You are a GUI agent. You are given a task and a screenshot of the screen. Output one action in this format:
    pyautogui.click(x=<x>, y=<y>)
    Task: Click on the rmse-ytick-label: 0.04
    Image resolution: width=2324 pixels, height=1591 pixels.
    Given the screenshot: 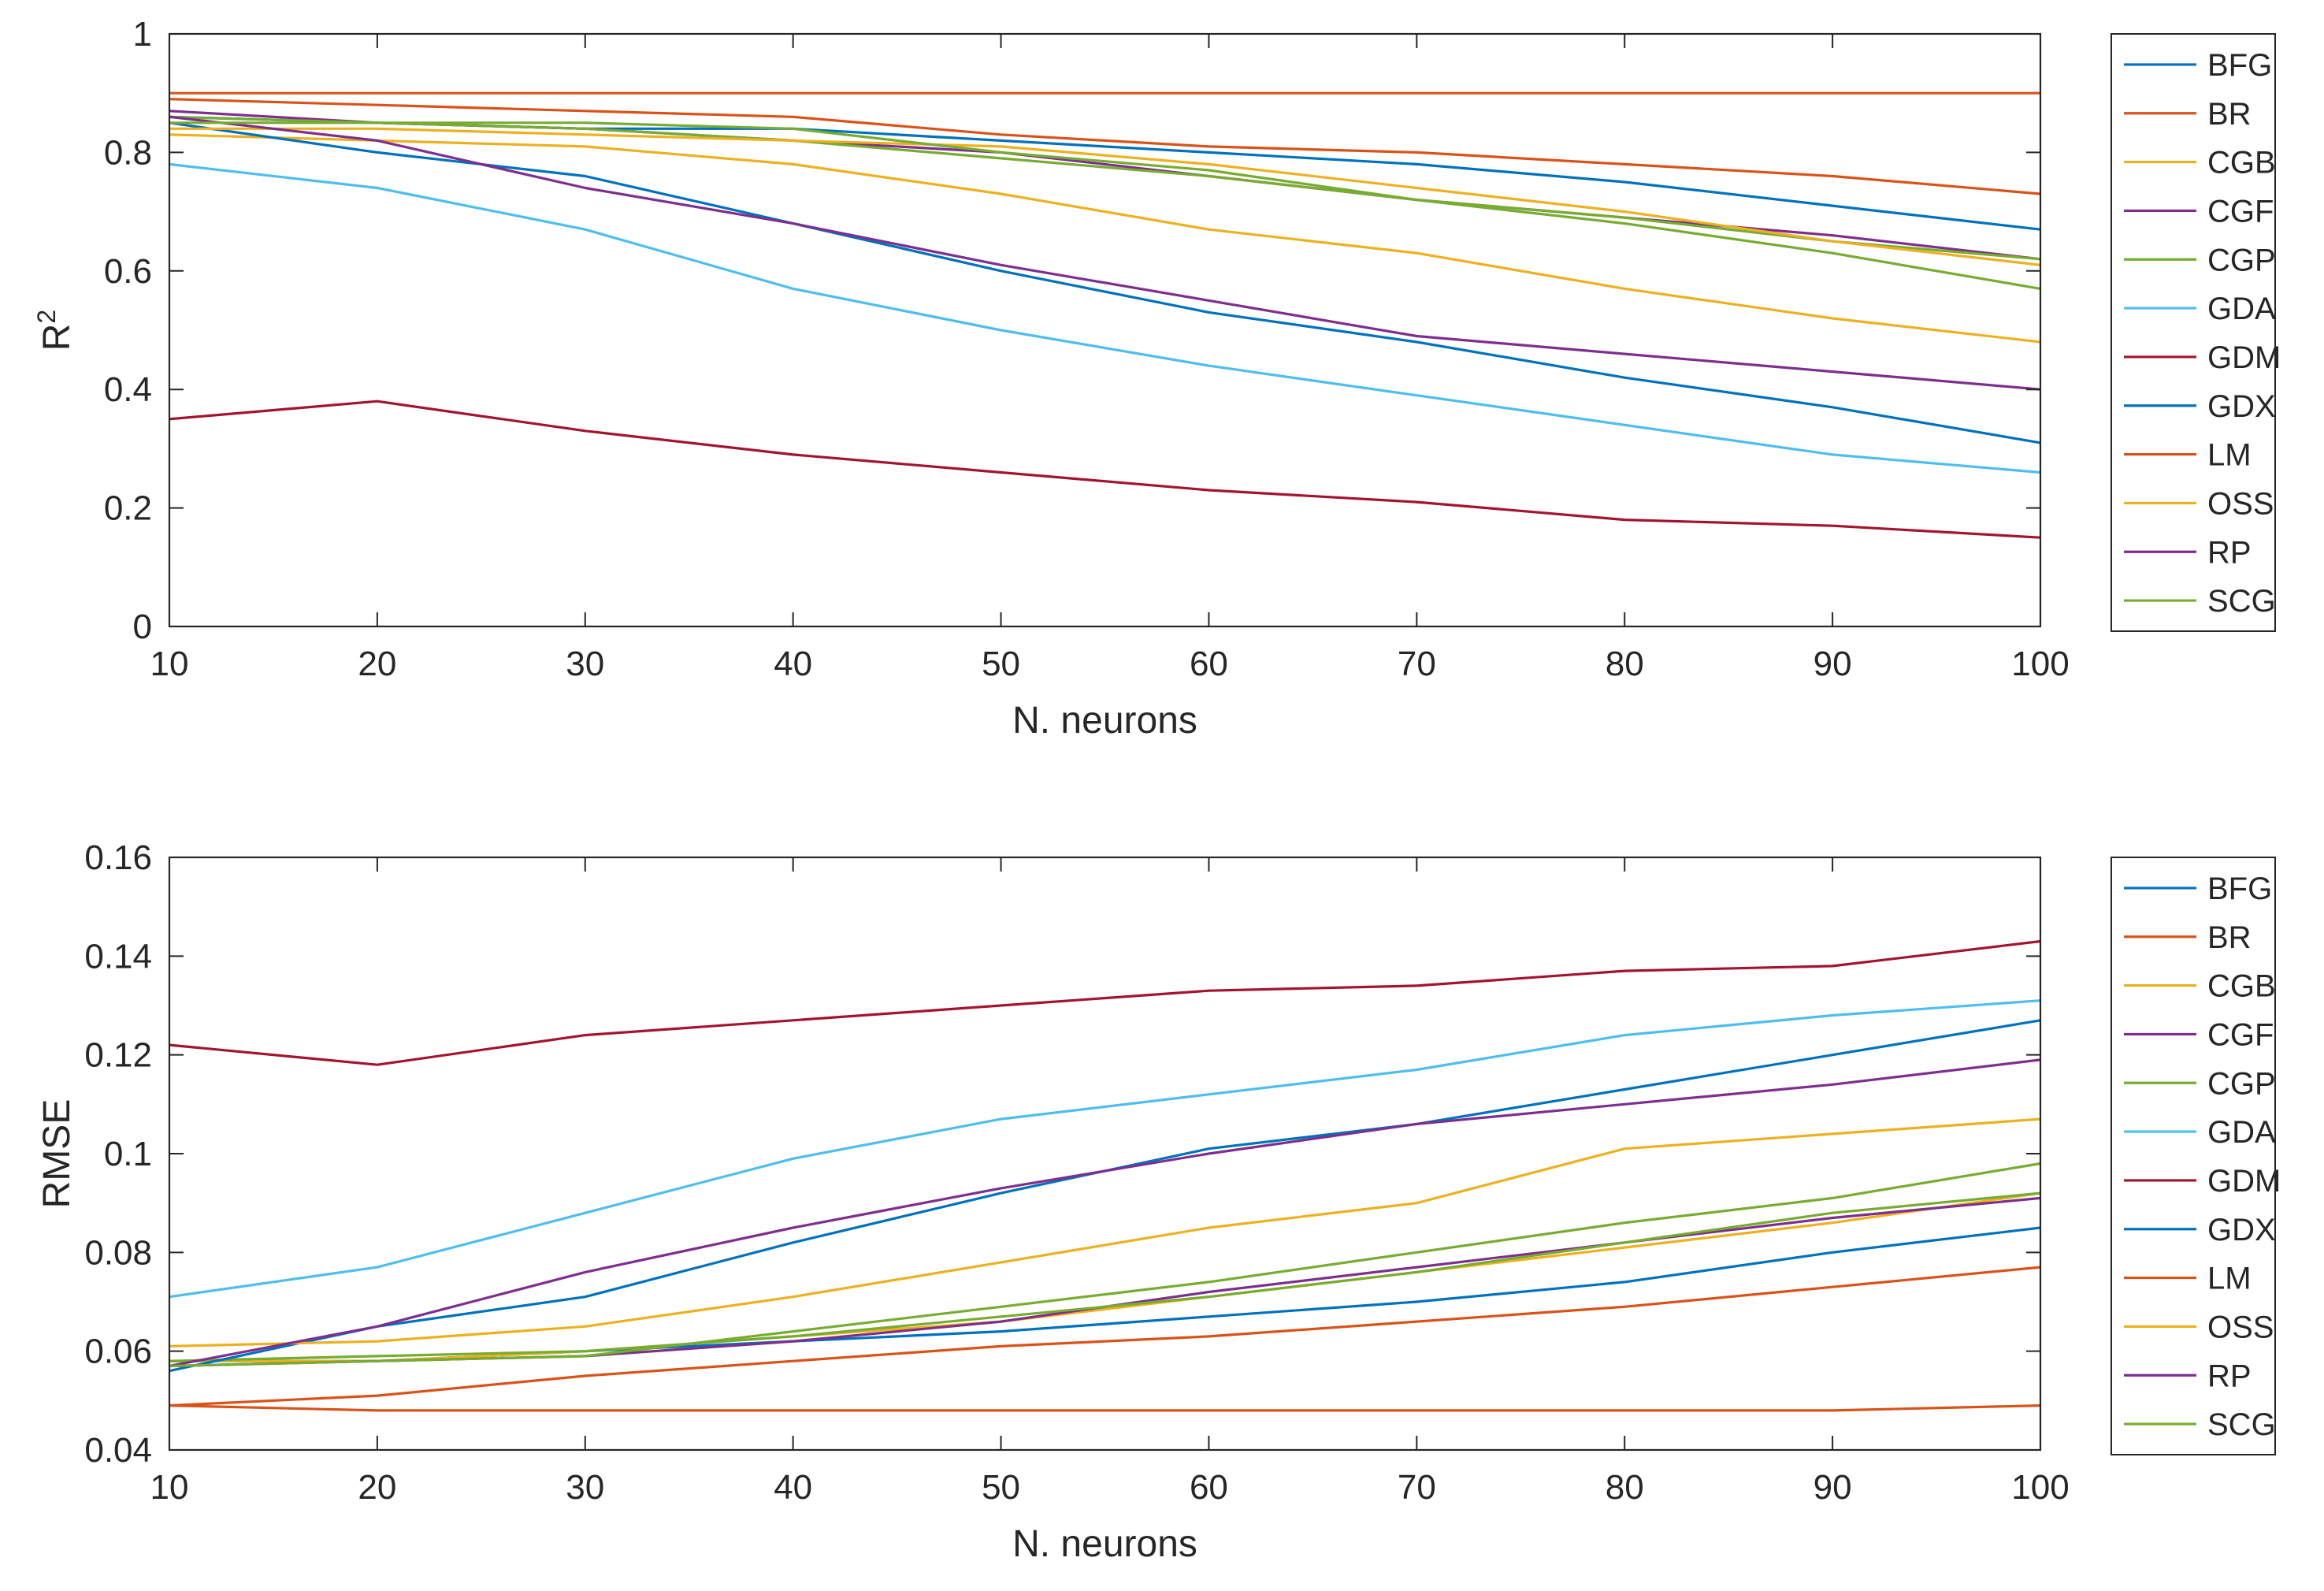 What is the action you would take?
    pyautogui.click(x=118, y=1450)
    